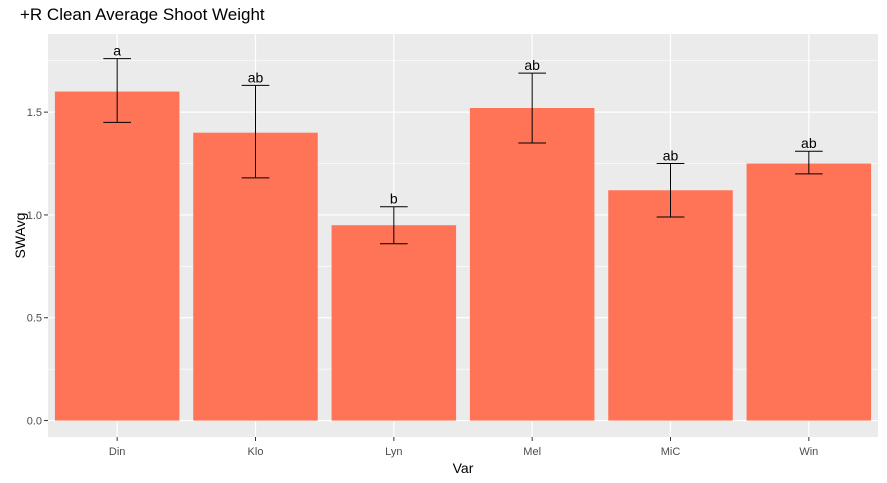 Image resolution: width=887 pixels, height=483 pixels. I want to click on error-bar-mic, so click(670, 190).